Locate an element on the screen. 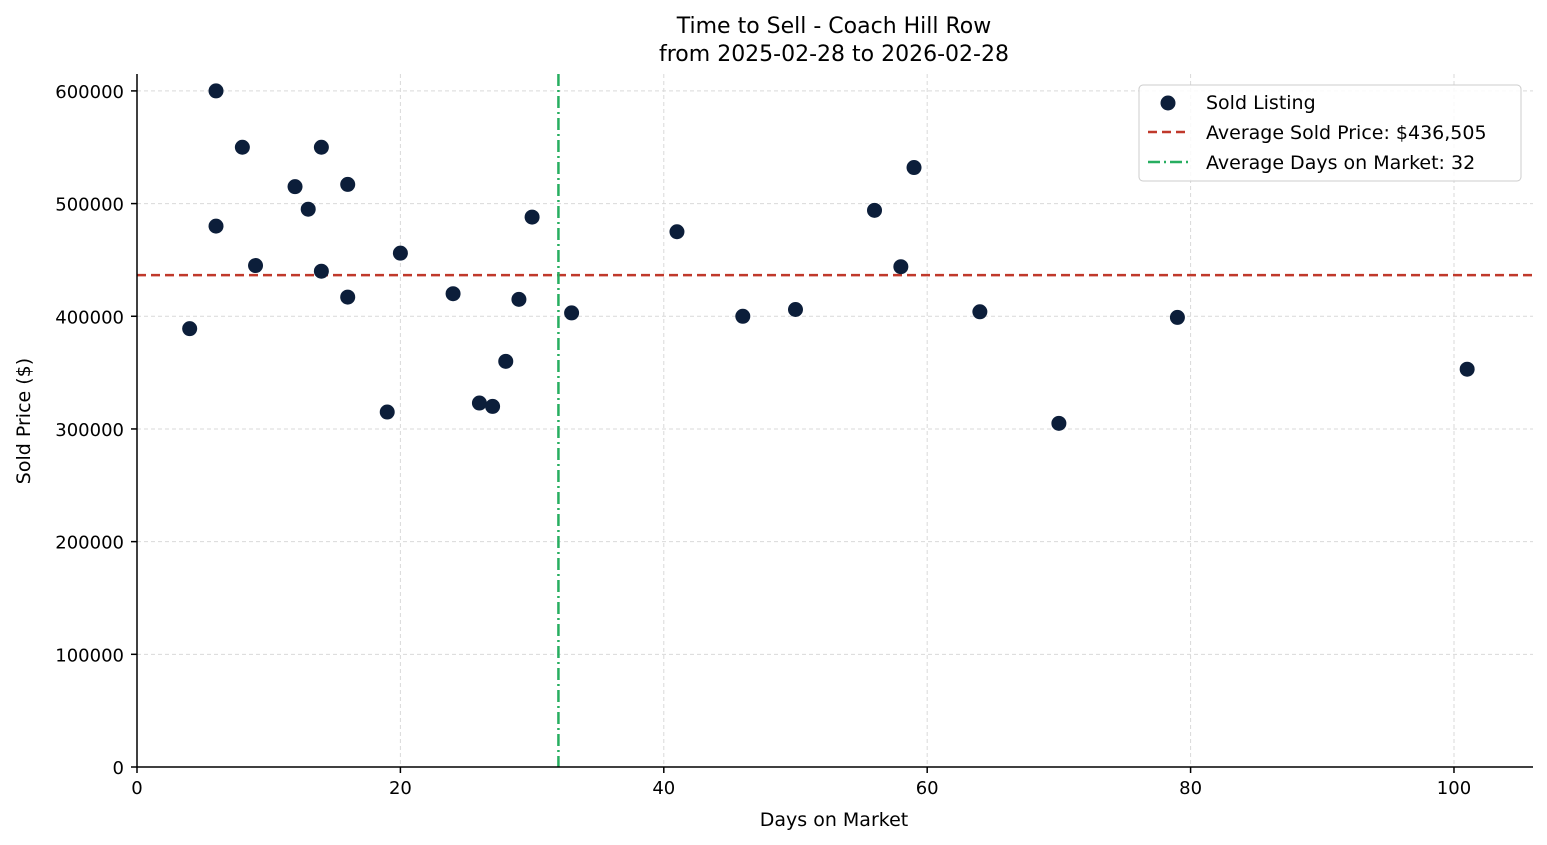 This screenshot has width=1547, height=845. y-tick-label: 600000 is located at coordinates (89, 92).